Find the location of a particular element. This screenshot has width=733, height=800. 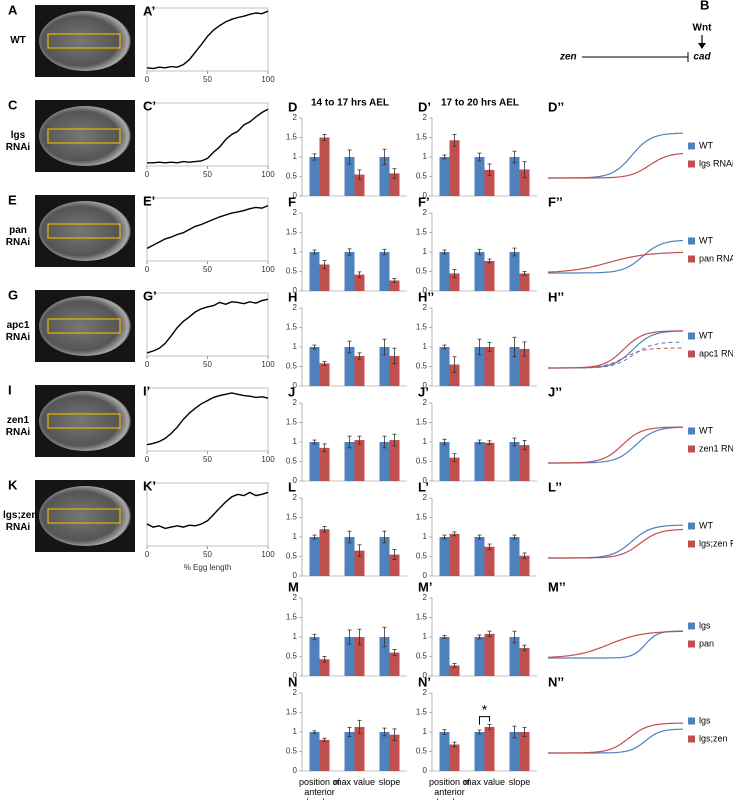

panel-label: D is located at coordinates (292, 106).